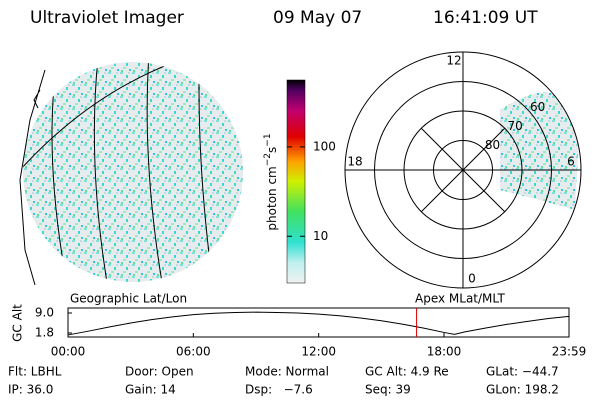  What do you see at coordinates (514, 126) in the screenshot?
I see `lat-label: 70` at bounding box center [514, 126].